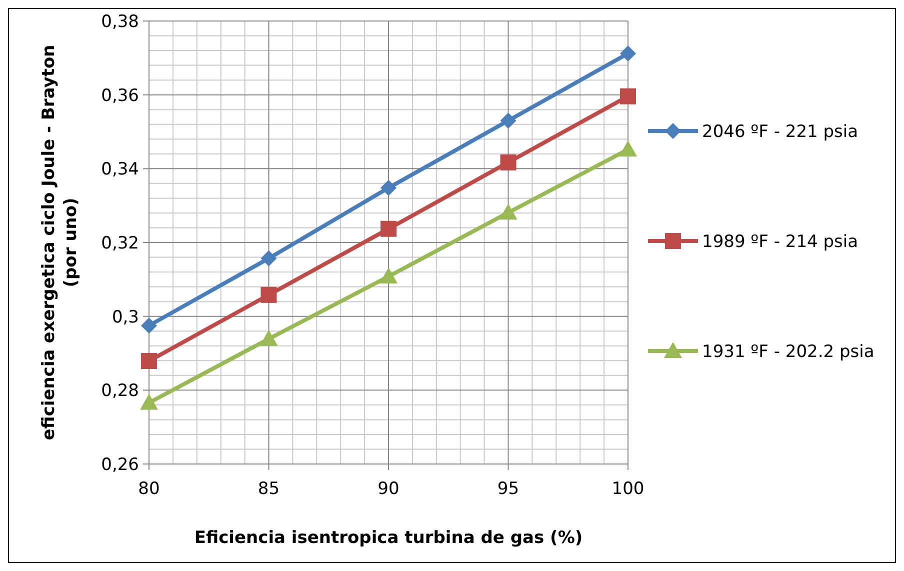 The width and height of the screenshot is (904, 571). I want to click on y-tick-label: 0,36, so click(120, 96).